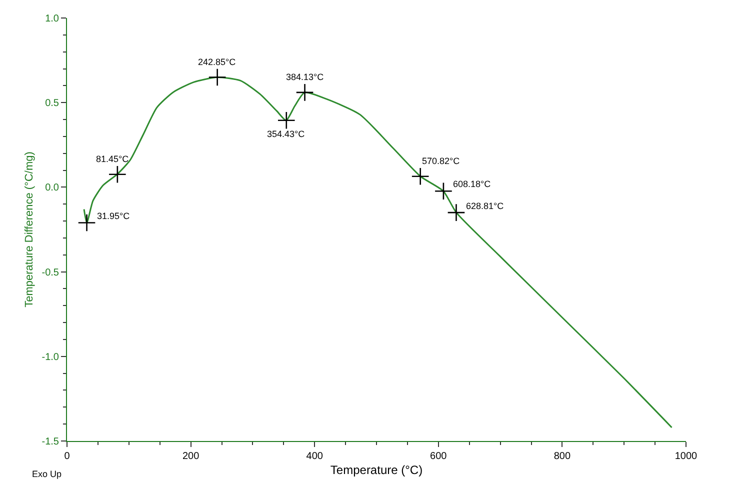 This screenshot has height=486, width=751. What do you see at coordinates (52, 188) in the screenshot?
I see `y-tick-label: 0.0` at bounding box center [52, 188].